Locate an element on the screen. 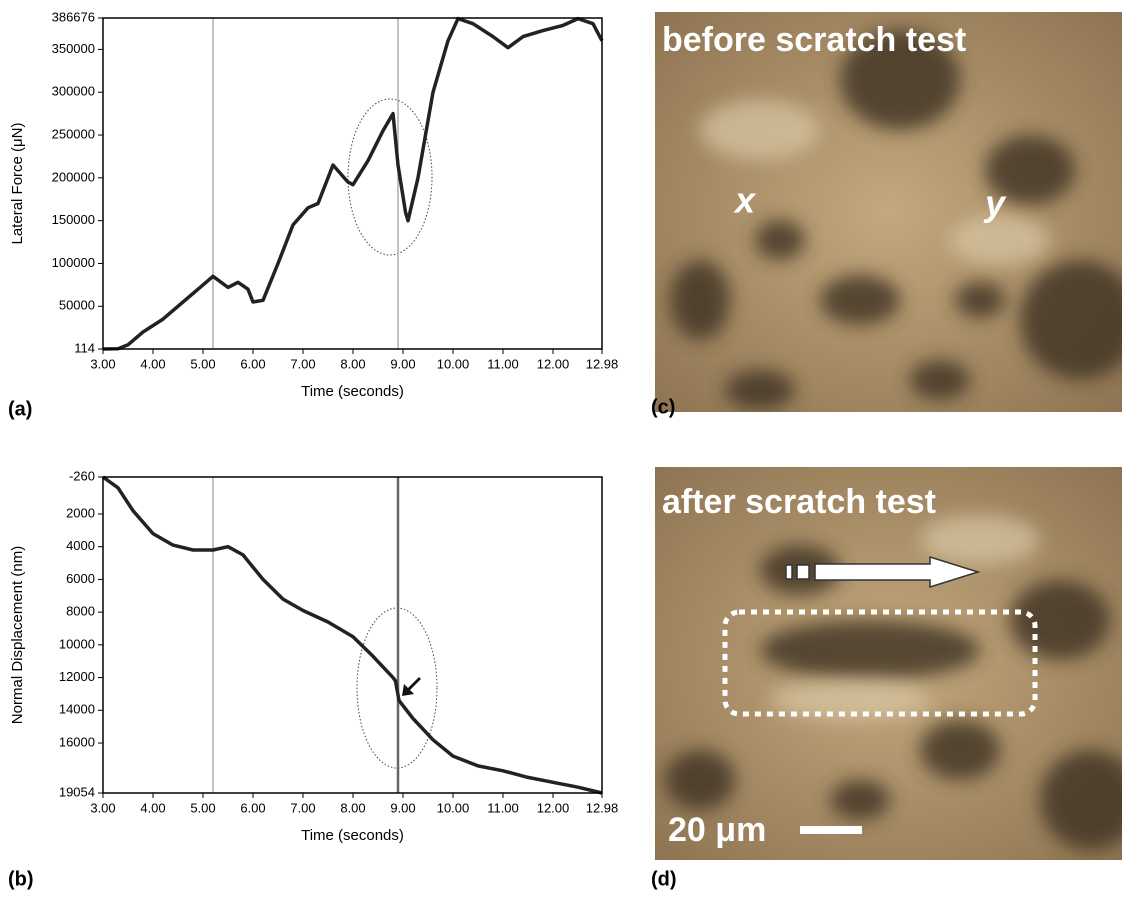 This screenshot has width=1134, height=899. y-tick-label: 8000 is located at coordinates (80, 611).